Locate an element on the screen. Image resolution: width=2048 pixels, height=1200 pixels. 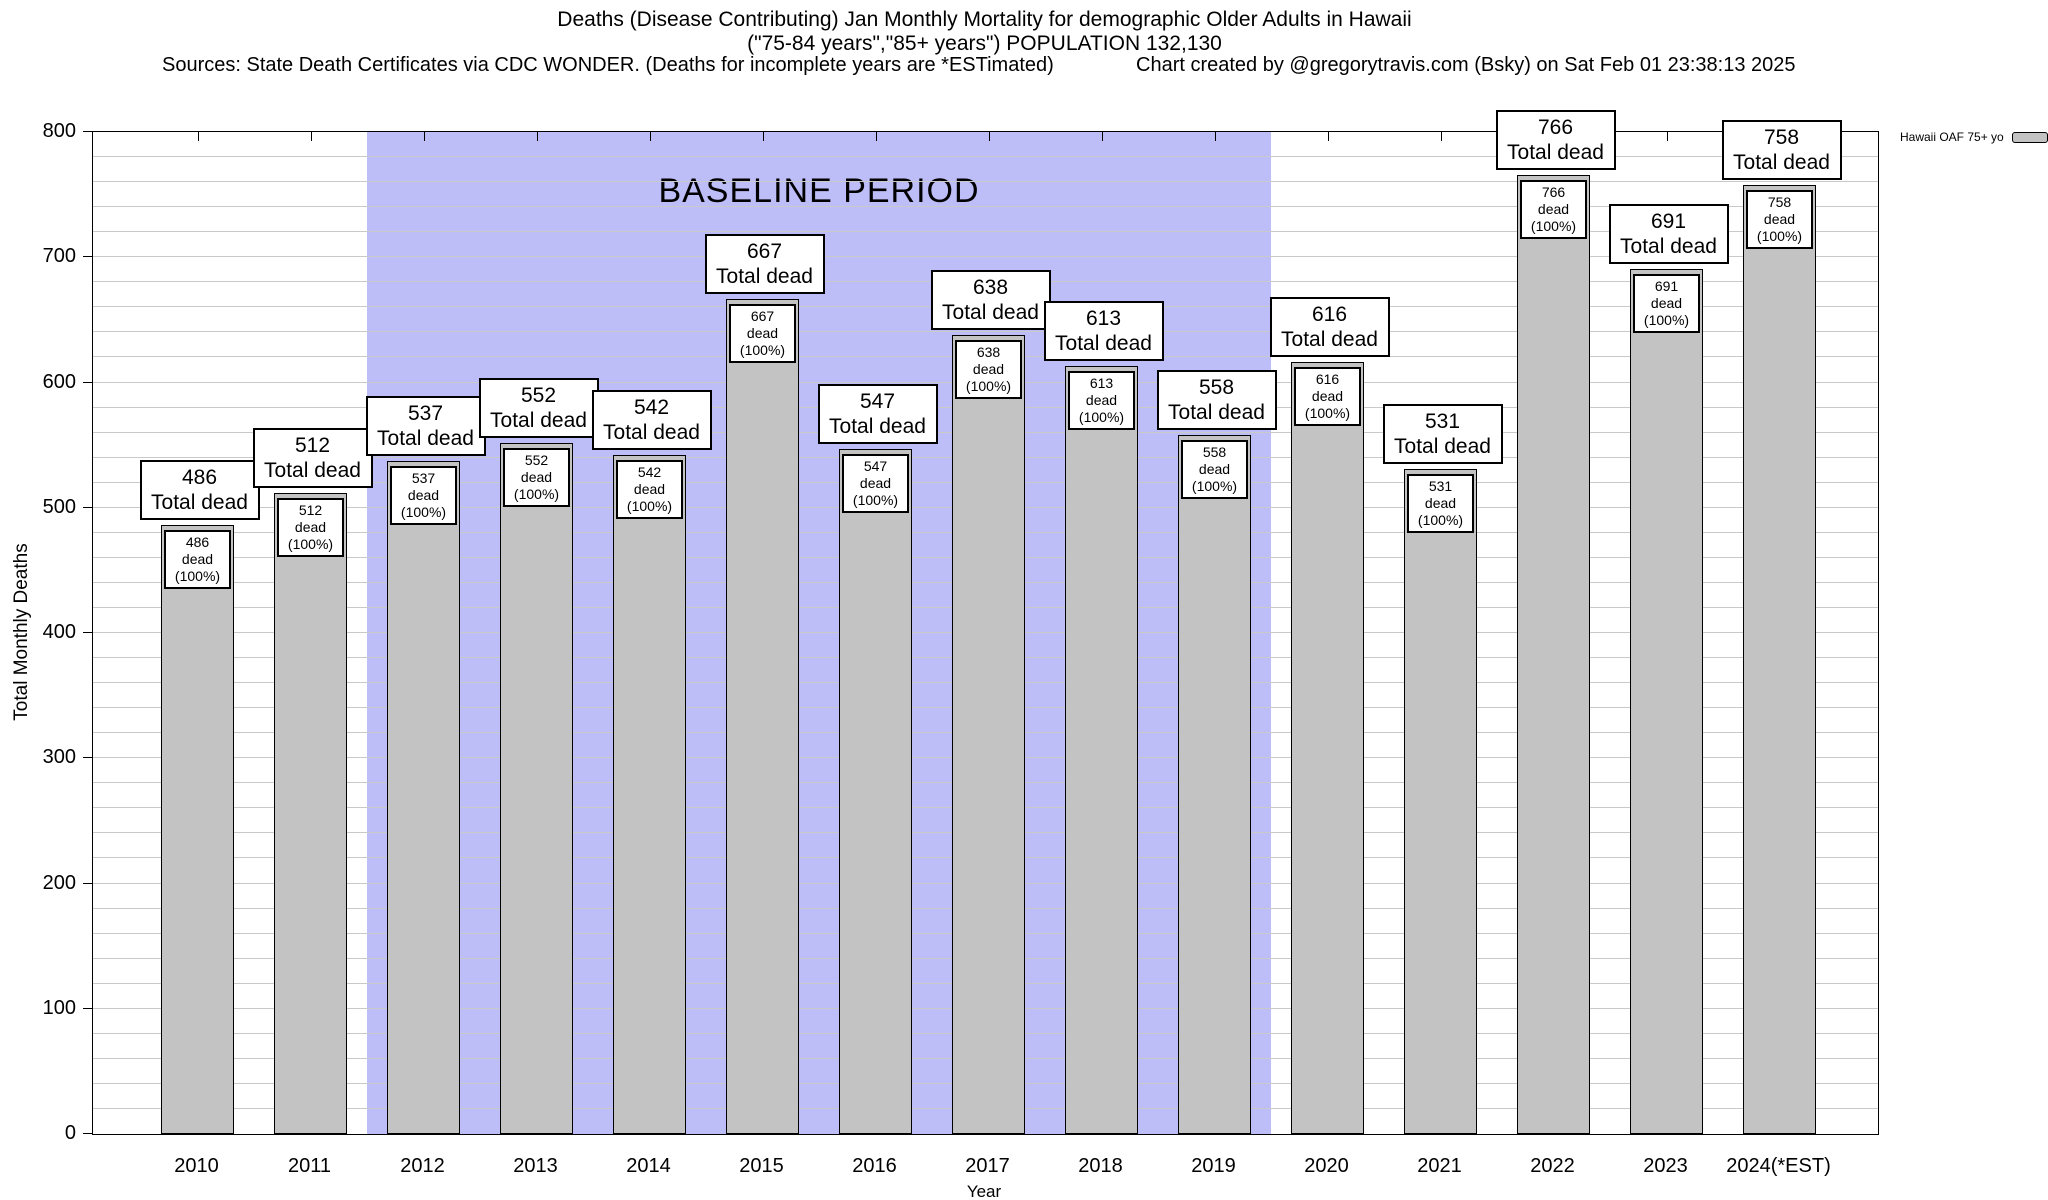
inside-value: 486 is located at coordinates (197, 542).